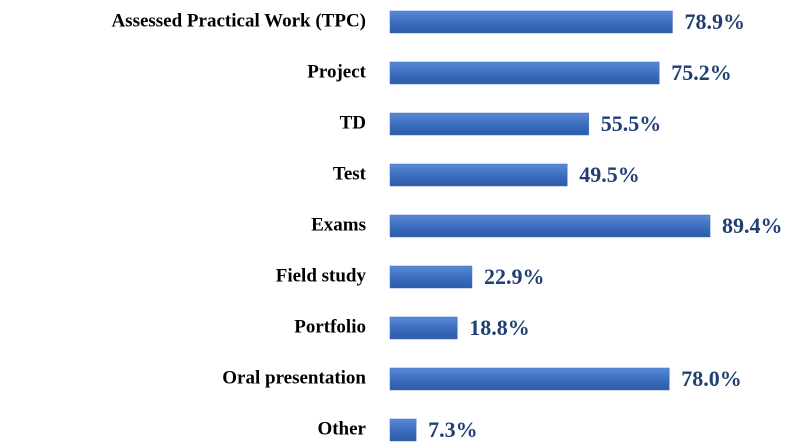 The height and width of the screenshot is (445, 807). I want to click on category-label: Field study, so click(321, 275).